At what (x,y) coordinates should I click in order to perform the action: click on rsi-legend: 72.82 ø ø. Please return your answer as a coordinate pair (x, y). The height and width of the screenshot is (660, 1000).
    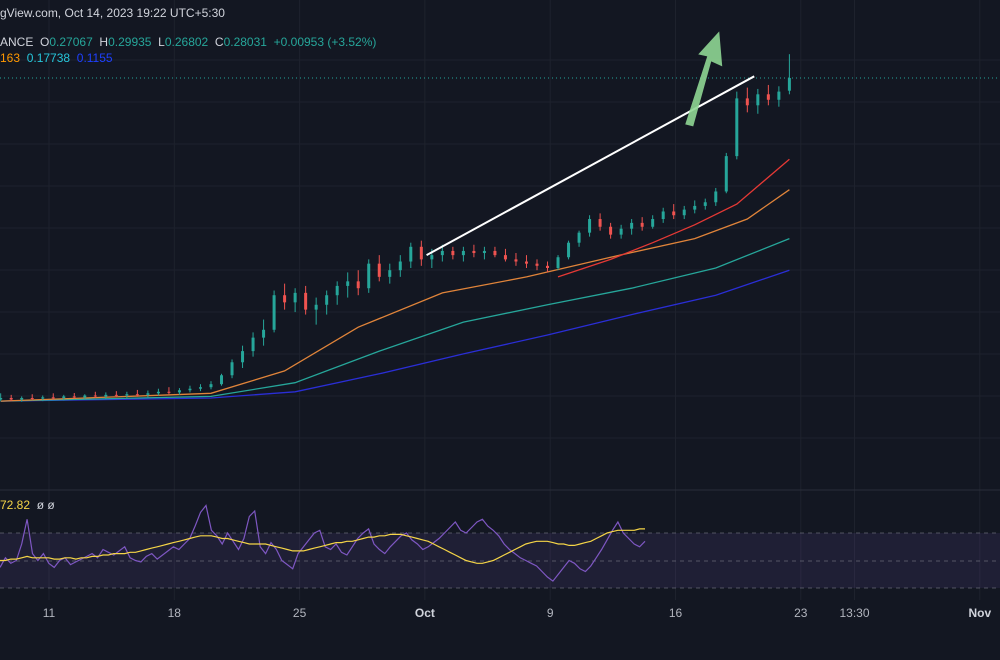
    Looking at the image, I should click on (27, 505).